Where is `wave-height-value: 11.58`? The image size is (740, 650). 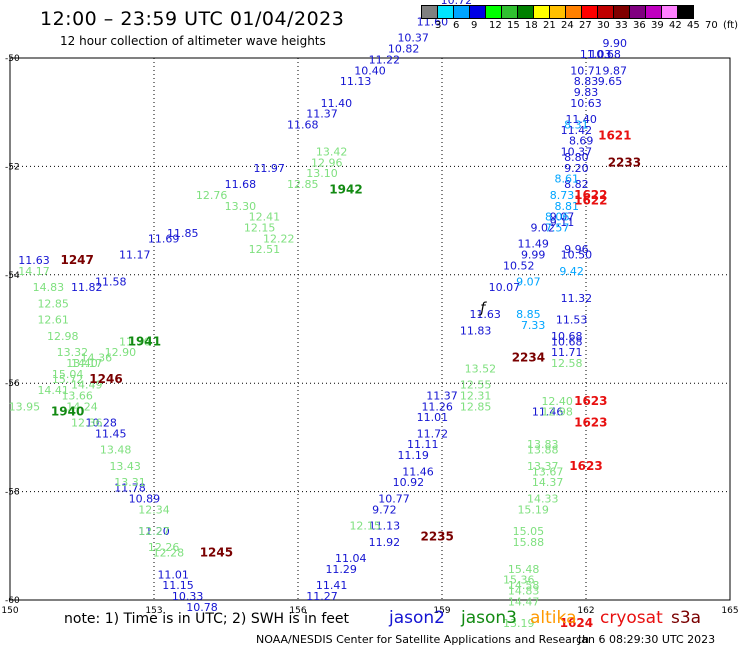 wave-height-value: 11.58 is located at coordinates (111, 282).